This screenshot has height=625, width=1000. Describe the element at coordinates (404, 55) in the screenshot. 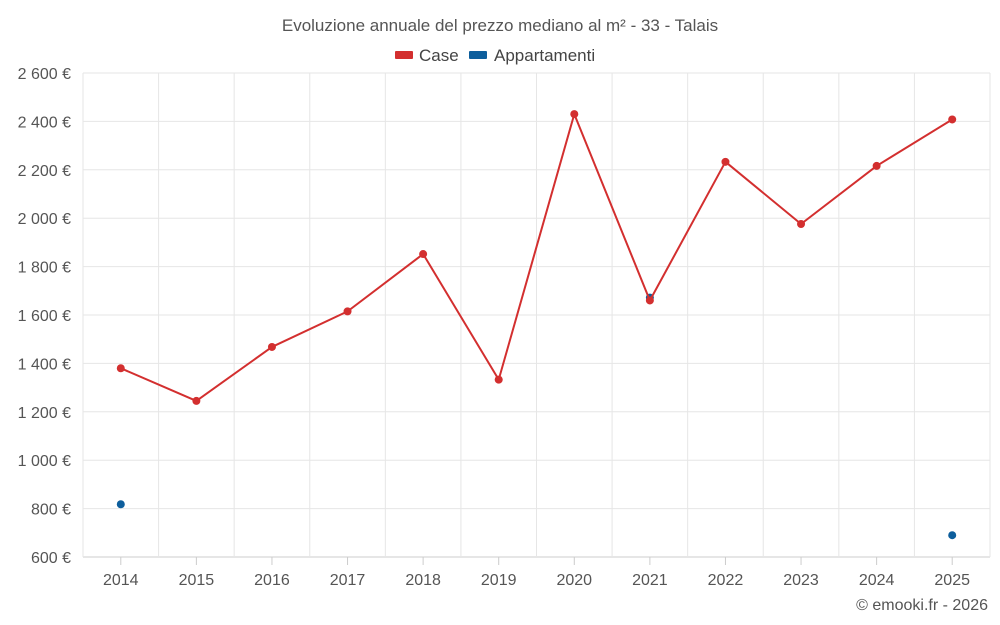

I see `legend-swatch-case` at that location.